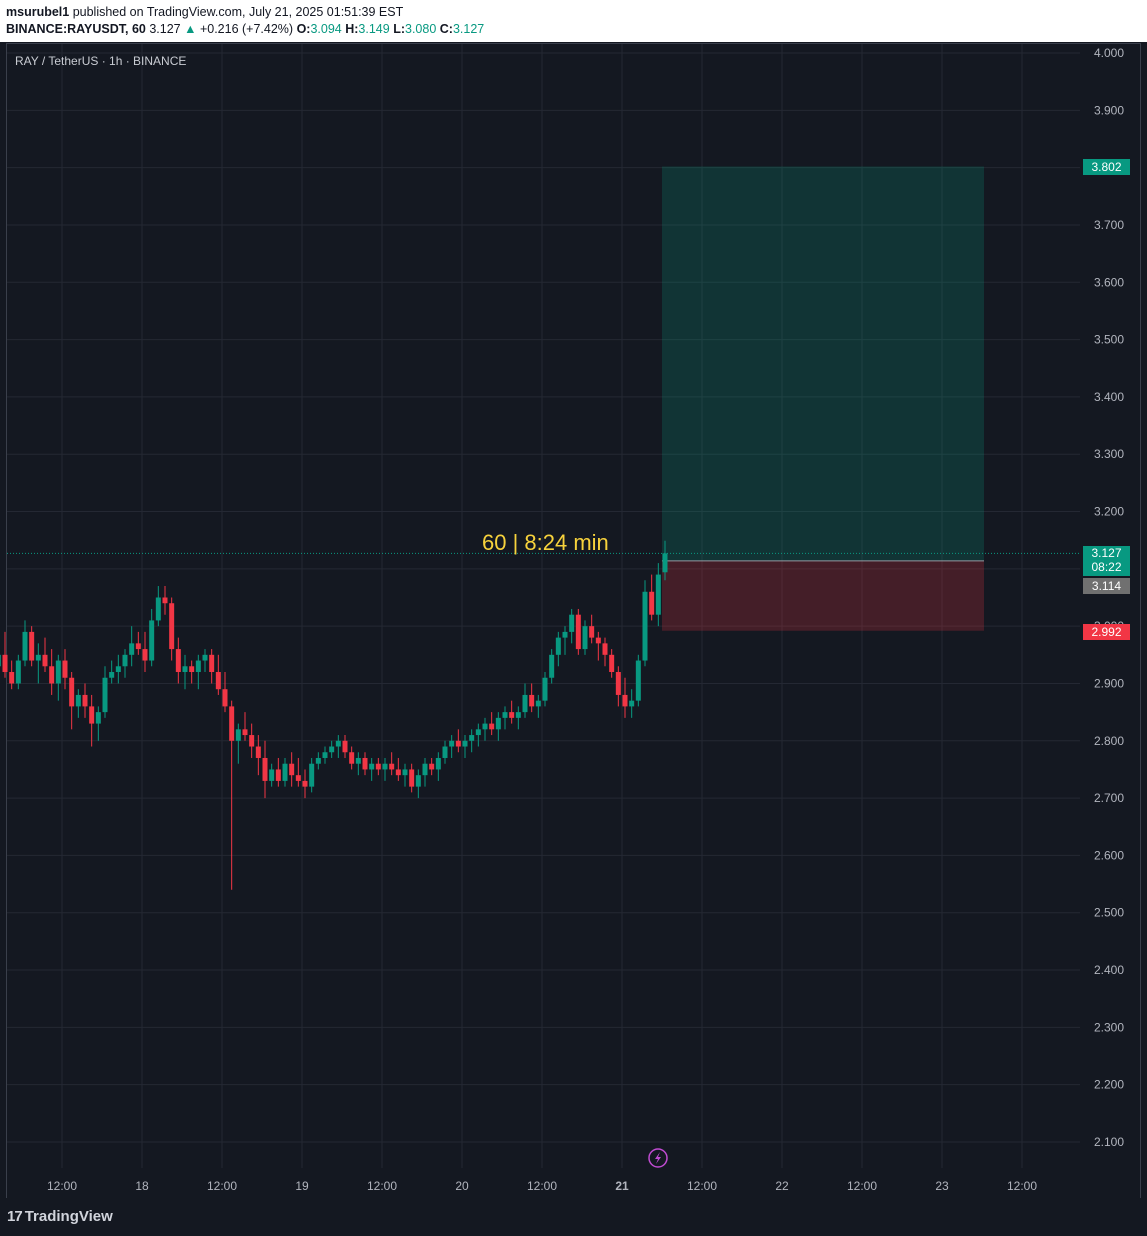 The height and width of the screenshot is (1236, 1147). Describe the element at coordinates (1106, 632) in the screenshot. I see `stop-price-badge: 2.992` at that location.